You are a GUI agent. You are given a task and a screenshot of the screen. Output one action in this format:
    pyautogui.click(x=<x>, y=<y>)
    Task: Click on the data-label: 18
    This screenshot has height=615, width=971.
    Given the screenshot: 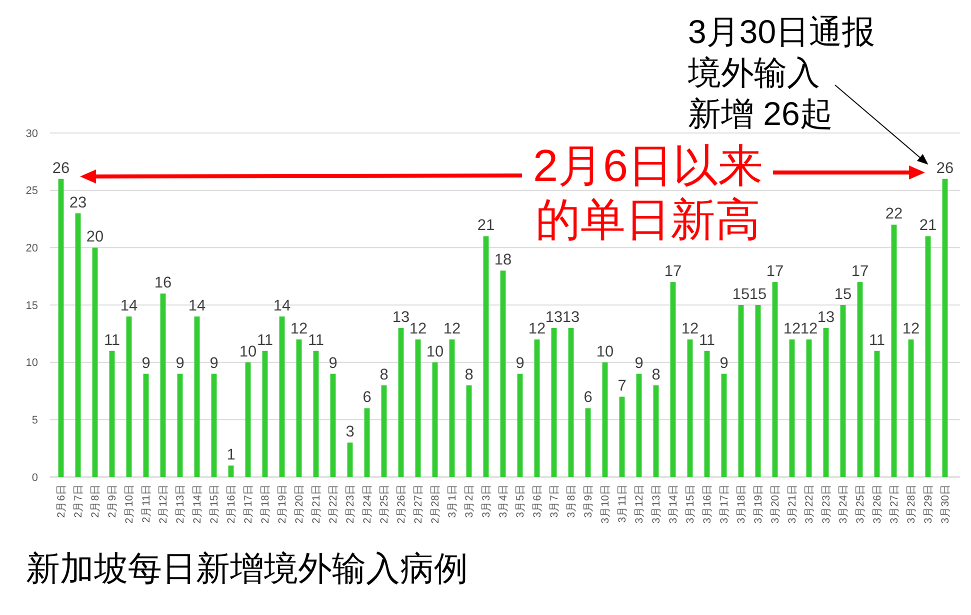 What is the action you would take?
    pyautogui.click(x=503, y=260)
    